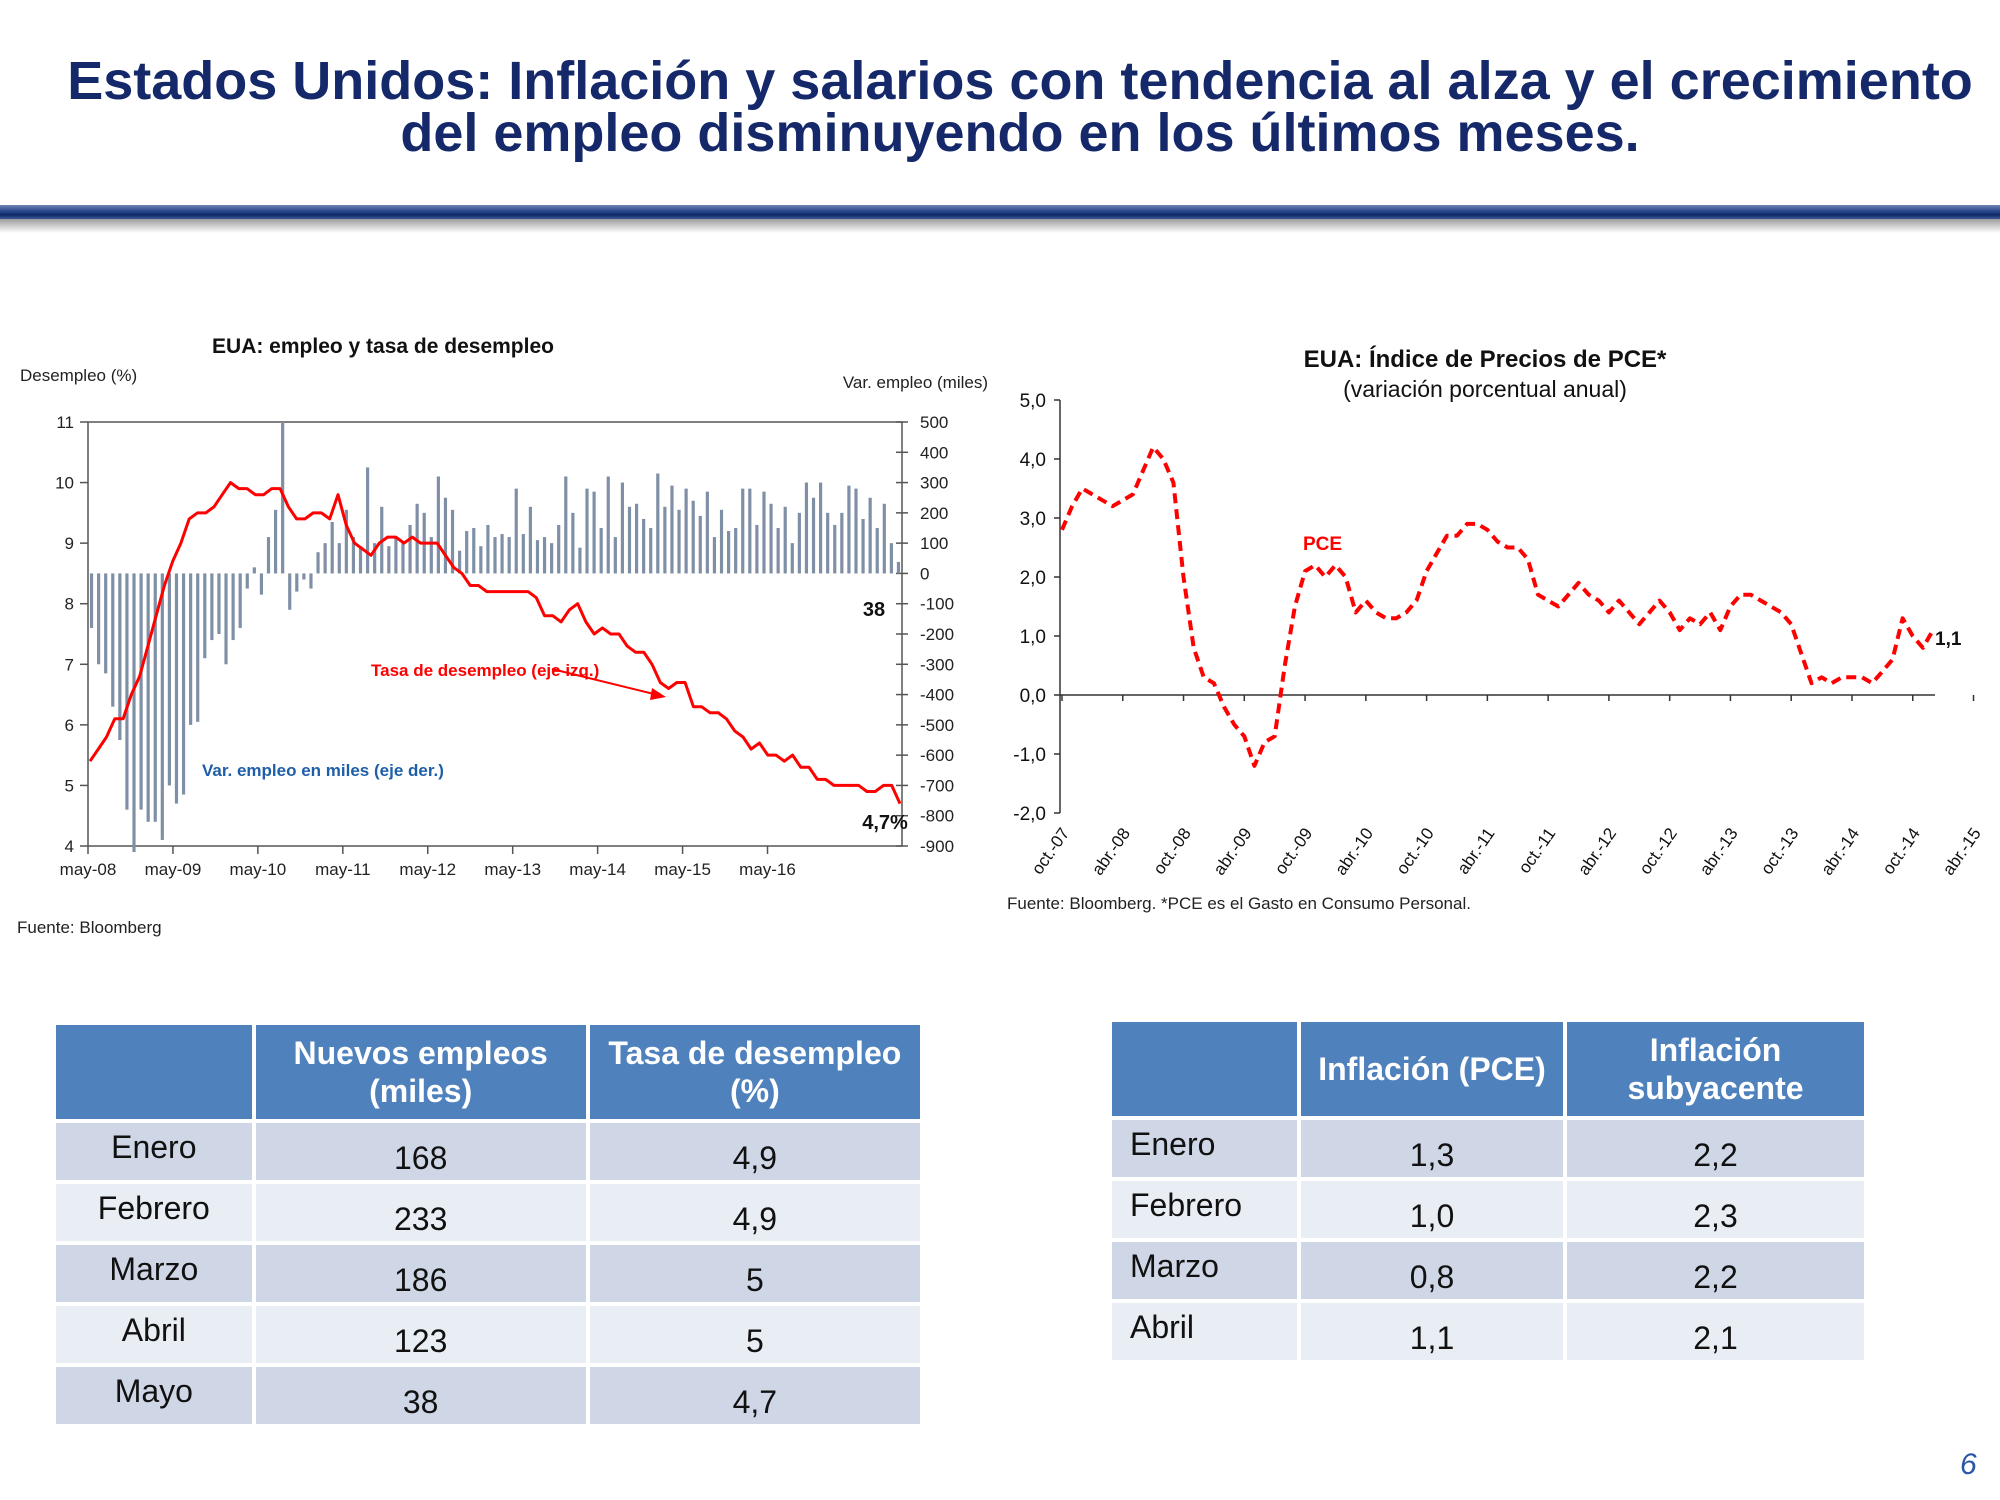 The image size is (2000, 1500). What do you see at coordinates (323, 770) in the screenshot?
I see `chart1-emp-label: Var. empleo en miles (eje der.)` at bounding box center [323, 770].